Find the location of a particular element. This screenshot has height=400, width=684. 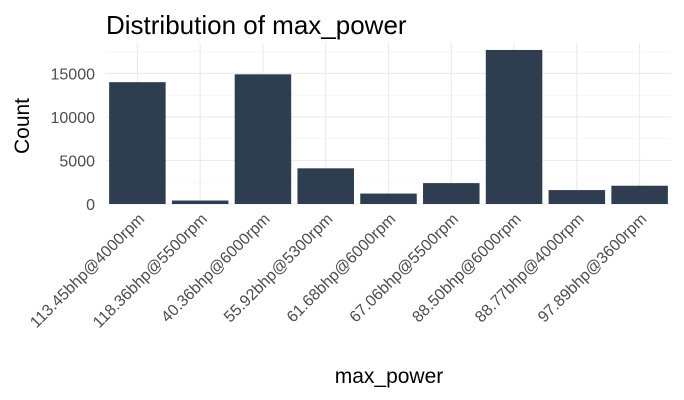

x-tick-label: 67.06bhp@5500rpm is located at coordinates (404, 268).